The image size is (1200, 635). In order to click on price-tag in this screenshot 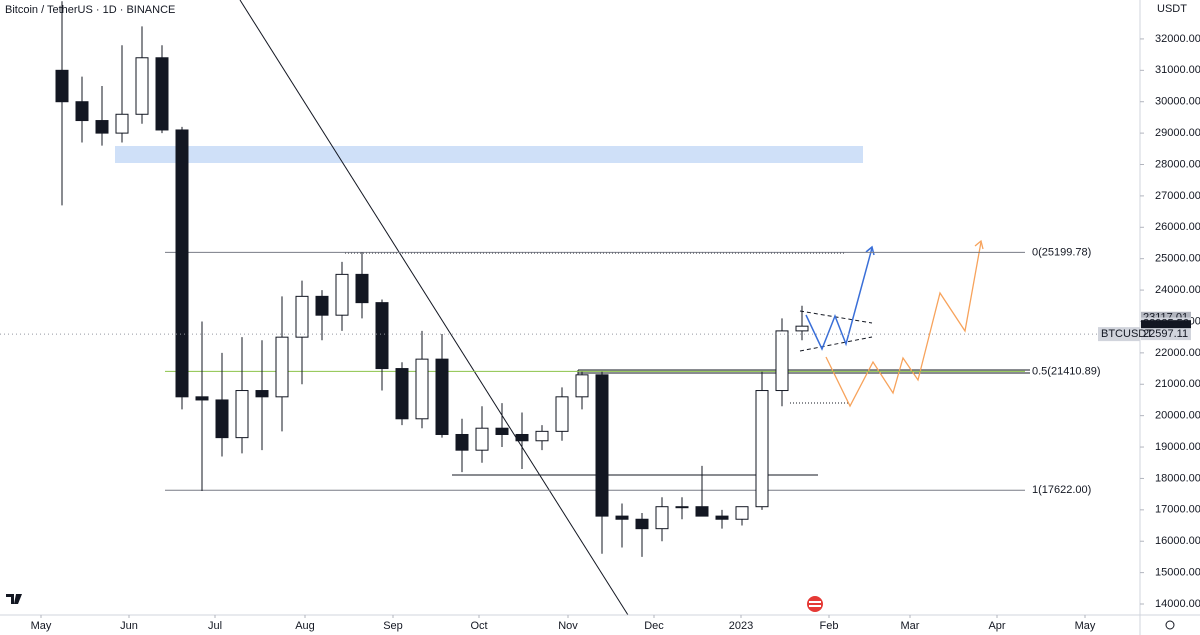, I will do `click(1166, 334)`.